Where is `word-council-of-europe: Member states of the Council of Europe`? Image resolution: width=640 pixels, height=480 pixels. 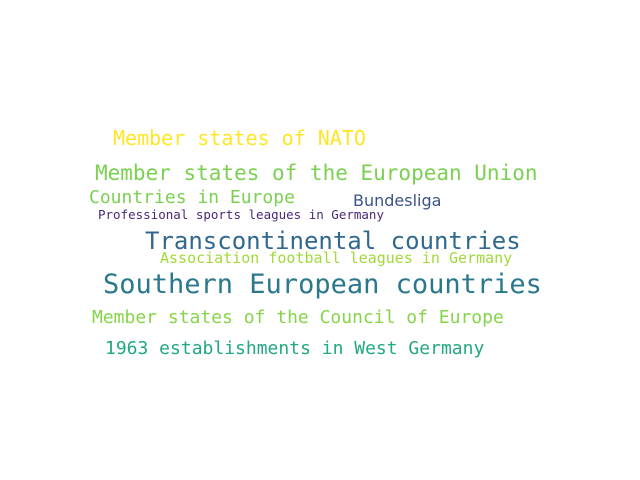 word-council-of-europe: Member states of the Council of Europe is located at coordinates (298, 317).